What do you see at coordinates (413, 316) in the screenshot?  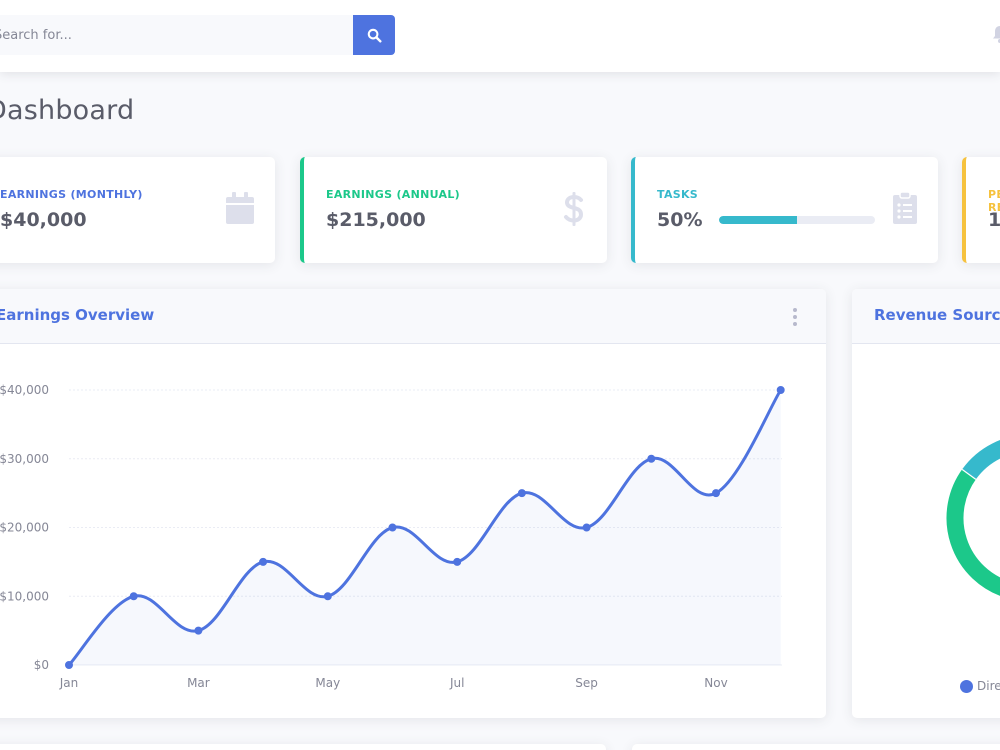 I see `card-header: Earnings Overview` at bounding box center [413, 316].